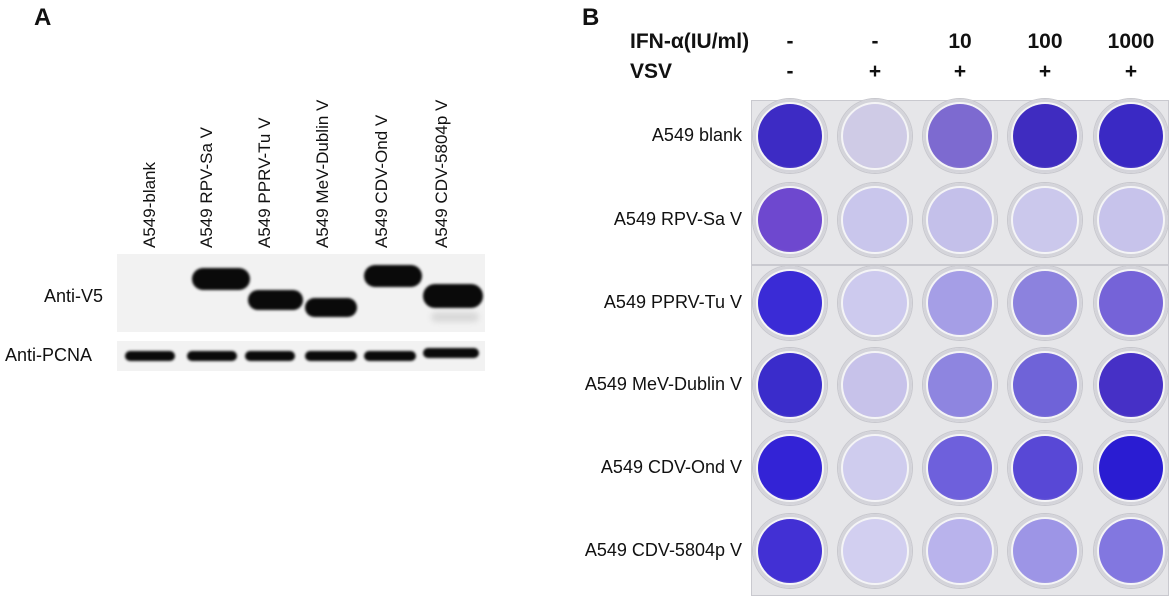 The image size is (1174, 599). Describe the element at coordinates (149, 204) in the screenshot. I see `lane-label: A549-blank` at that location.